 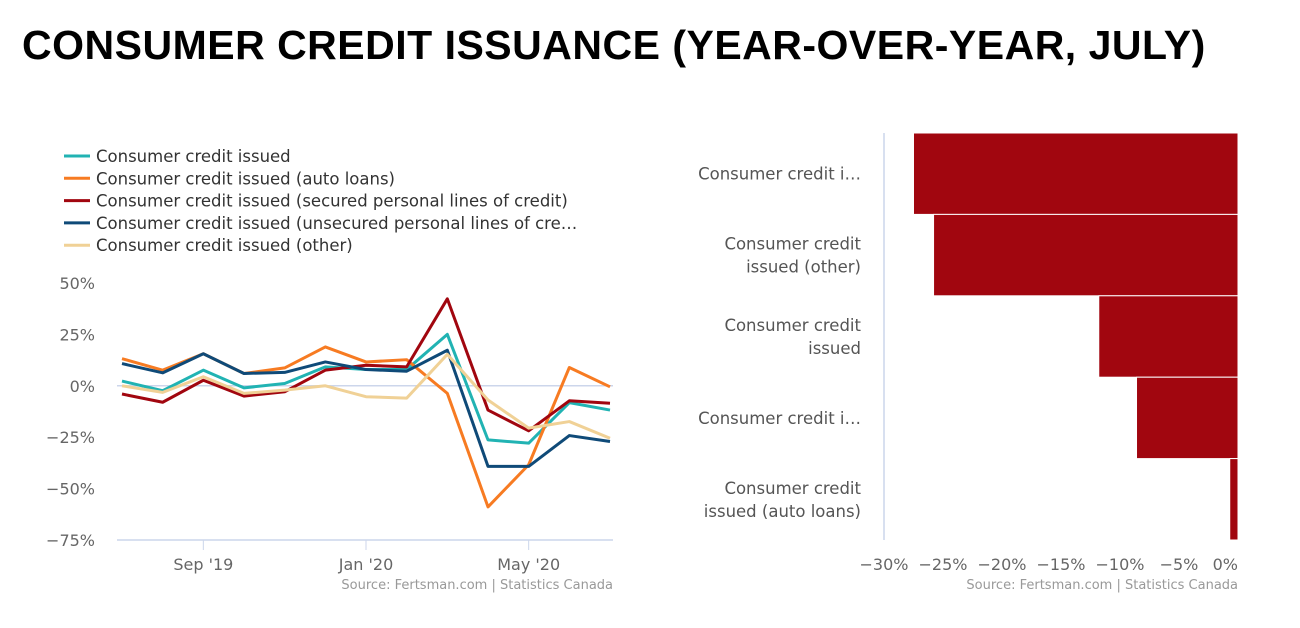 What do you see at coordinates (884, 564) in the screenshot?
I see `x-tick-label: −30%` at bounding box center [884, 564].